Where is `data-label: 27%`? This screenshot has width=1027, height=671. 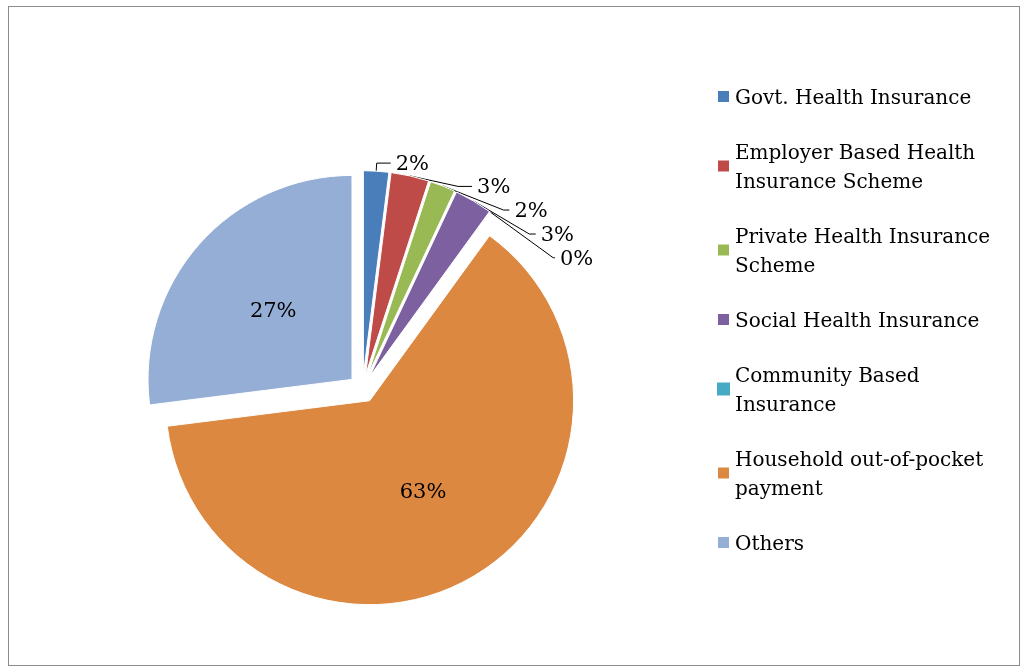
data-label: 27% is located at coordinates (273, 309).